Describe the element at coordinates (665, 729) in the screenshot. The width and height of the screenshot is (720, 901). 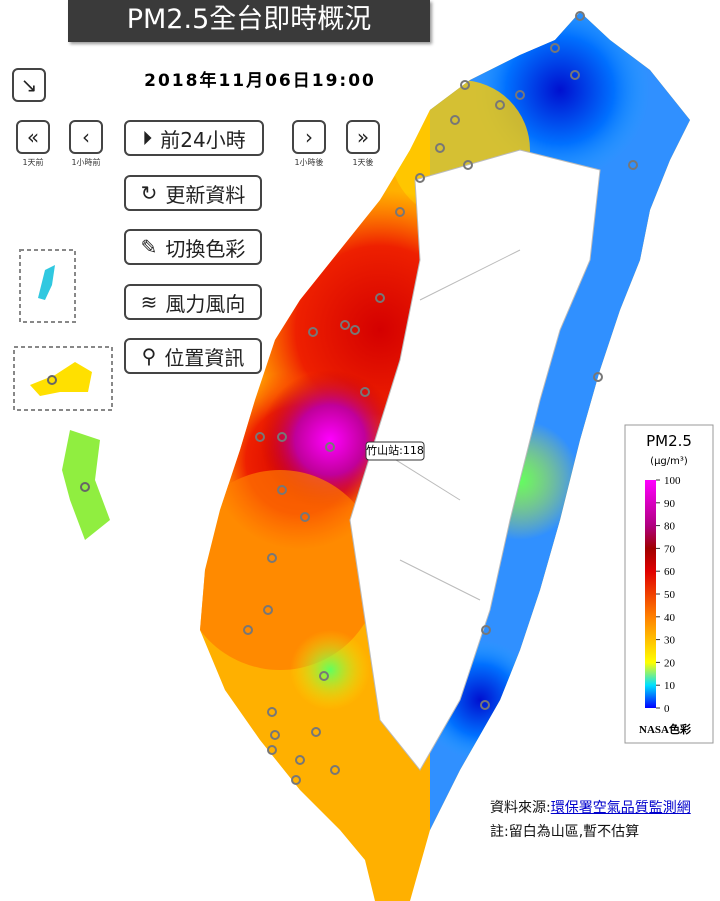
I see `legend-caption: NASA色彩` at that location.